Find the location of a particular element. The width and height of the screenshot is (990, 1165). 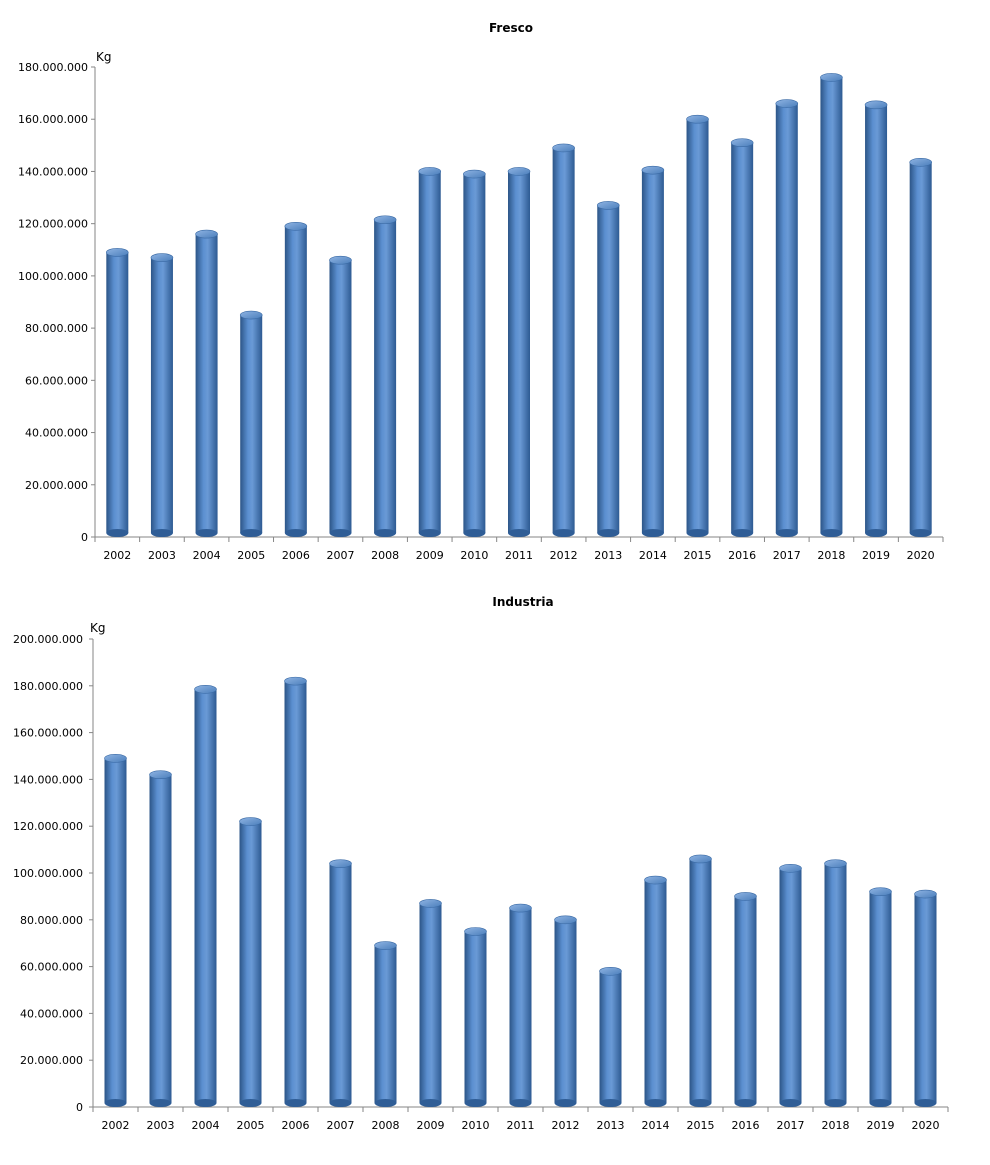

x-tick-label: 2004 is located at coordinates (207, 555).